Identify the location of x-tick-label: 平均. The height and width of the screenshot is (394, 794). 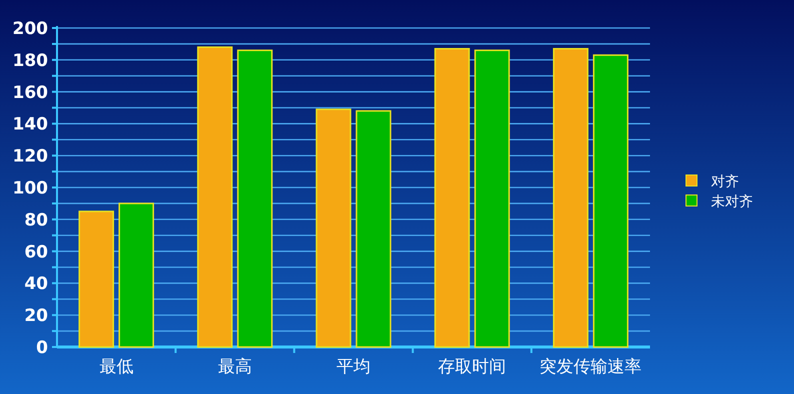
(353, 367).